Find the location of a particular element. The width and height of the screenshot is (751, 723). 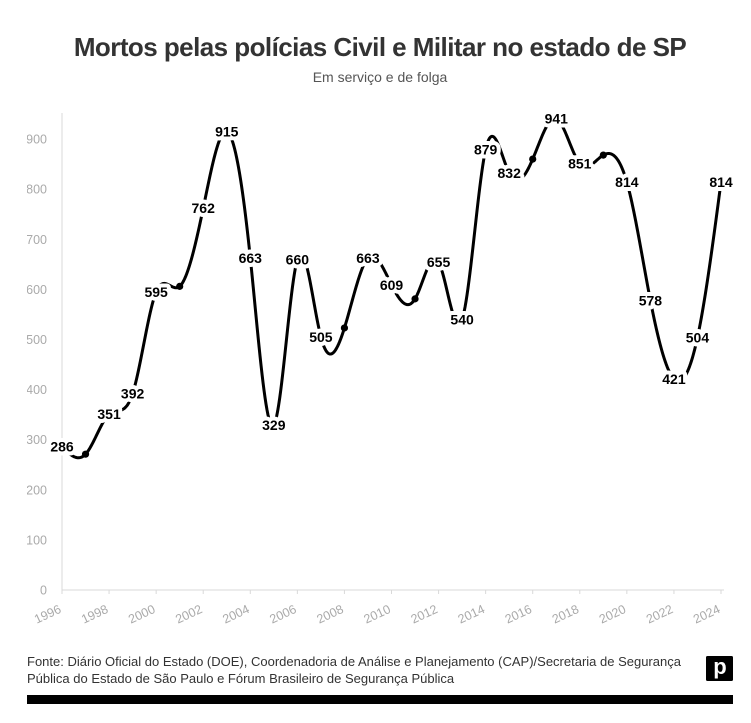

data-label: 421 is located at coordinates (674, 379).